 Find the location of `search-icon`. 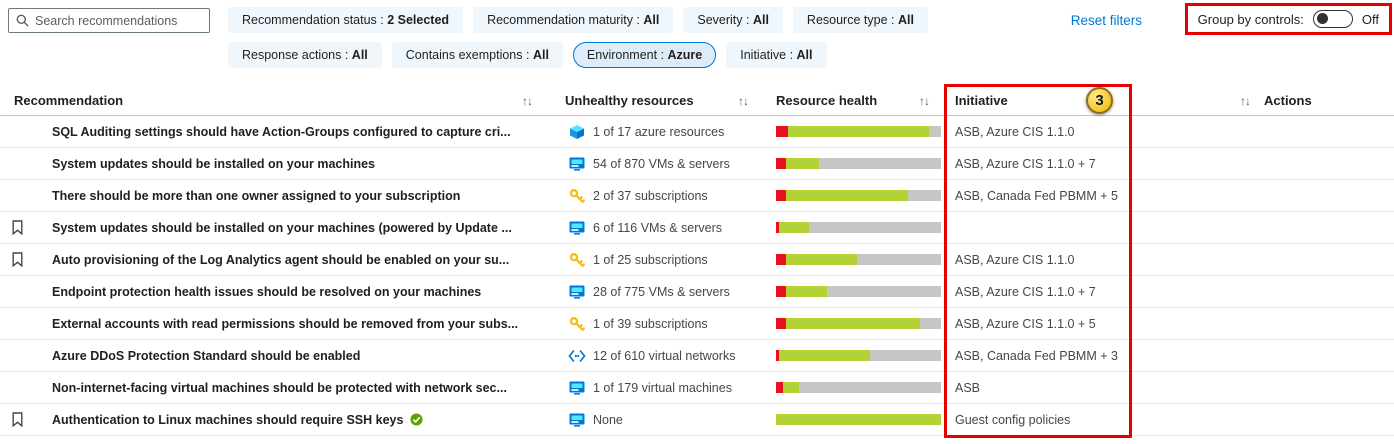

search-icon is located at coordinates (22, 20).